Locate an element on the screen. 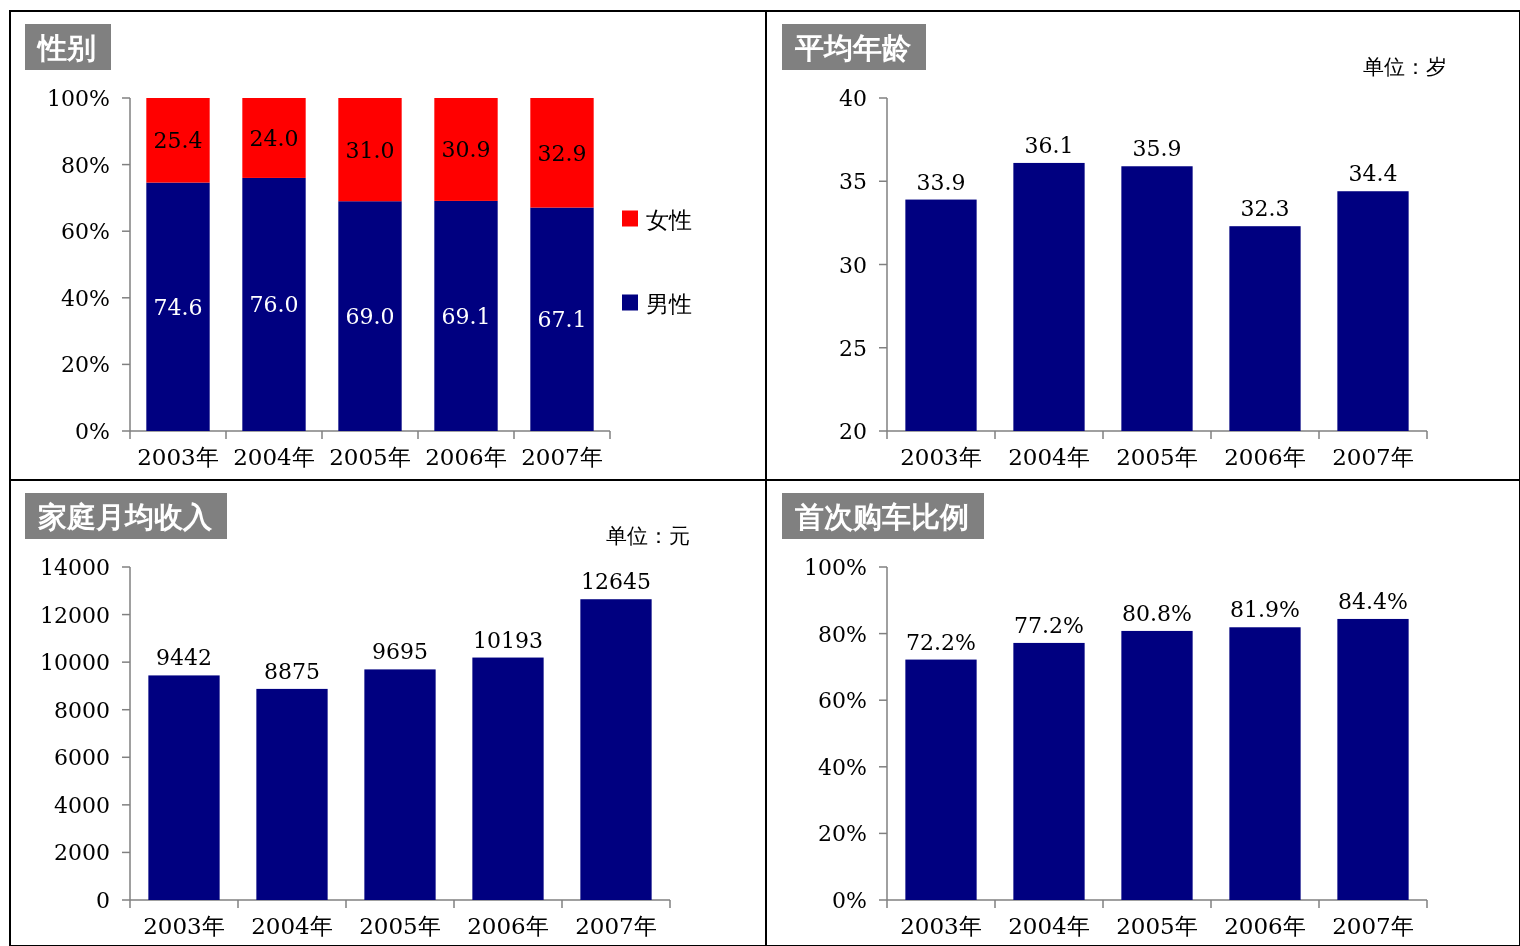 The width and height of the screenshot is (1520, 946). data-label: 74.6 is located at coordinates (178, 307).